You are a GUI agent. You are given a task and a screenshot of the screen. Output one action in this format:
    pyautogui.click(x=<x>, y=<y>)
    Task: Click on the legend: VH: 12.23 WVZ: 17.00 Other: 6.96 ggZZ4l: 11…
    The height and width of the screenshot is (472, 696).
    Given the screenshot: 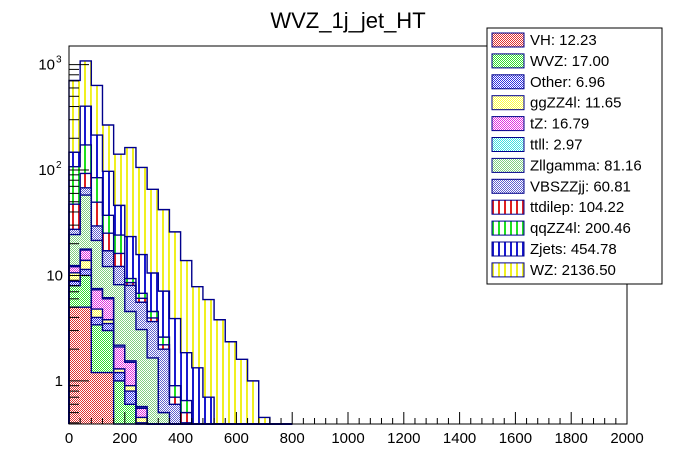 What is the action you would take?
    pyautogui.click(x=574, y=156)
    